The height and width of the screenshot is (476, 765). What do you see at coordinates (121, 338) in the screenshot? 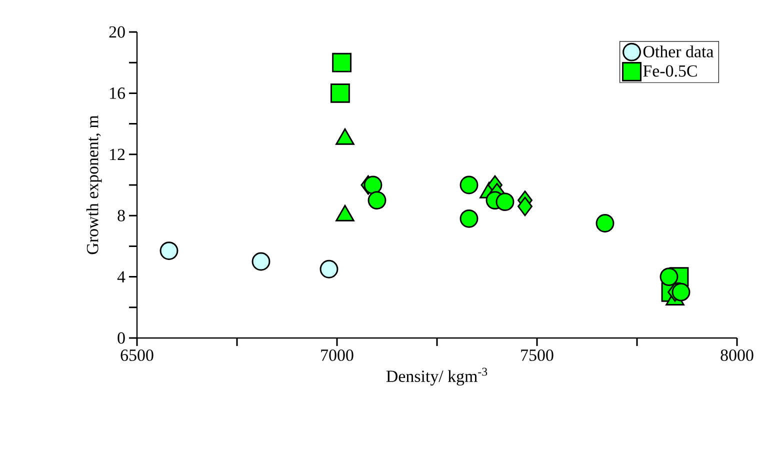
I see `y-tick-label: 0` at bounding box center [121, 338].